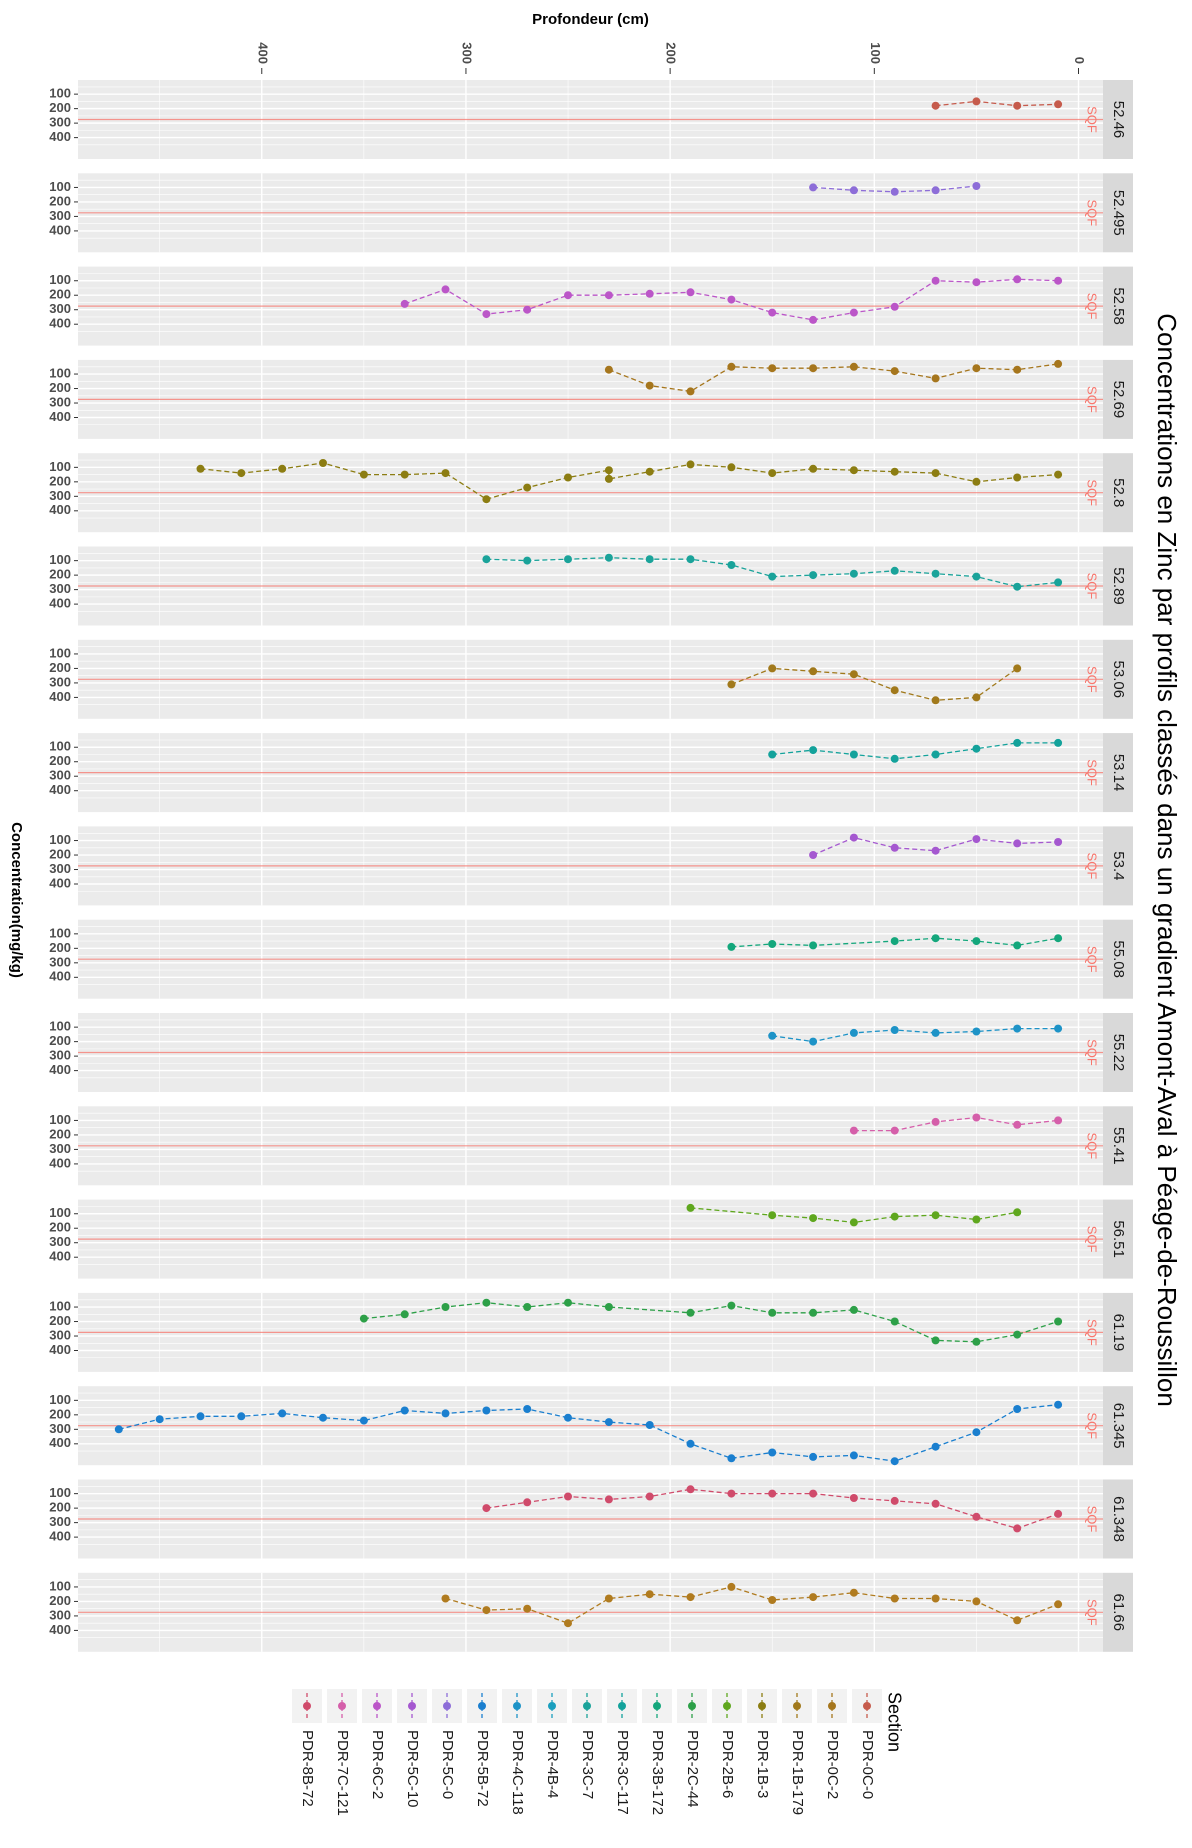  What do you see at coordinates (1118, 680) in the screenshot?
I see `panel-label: 53.06` at bounding box center [1118, 680].